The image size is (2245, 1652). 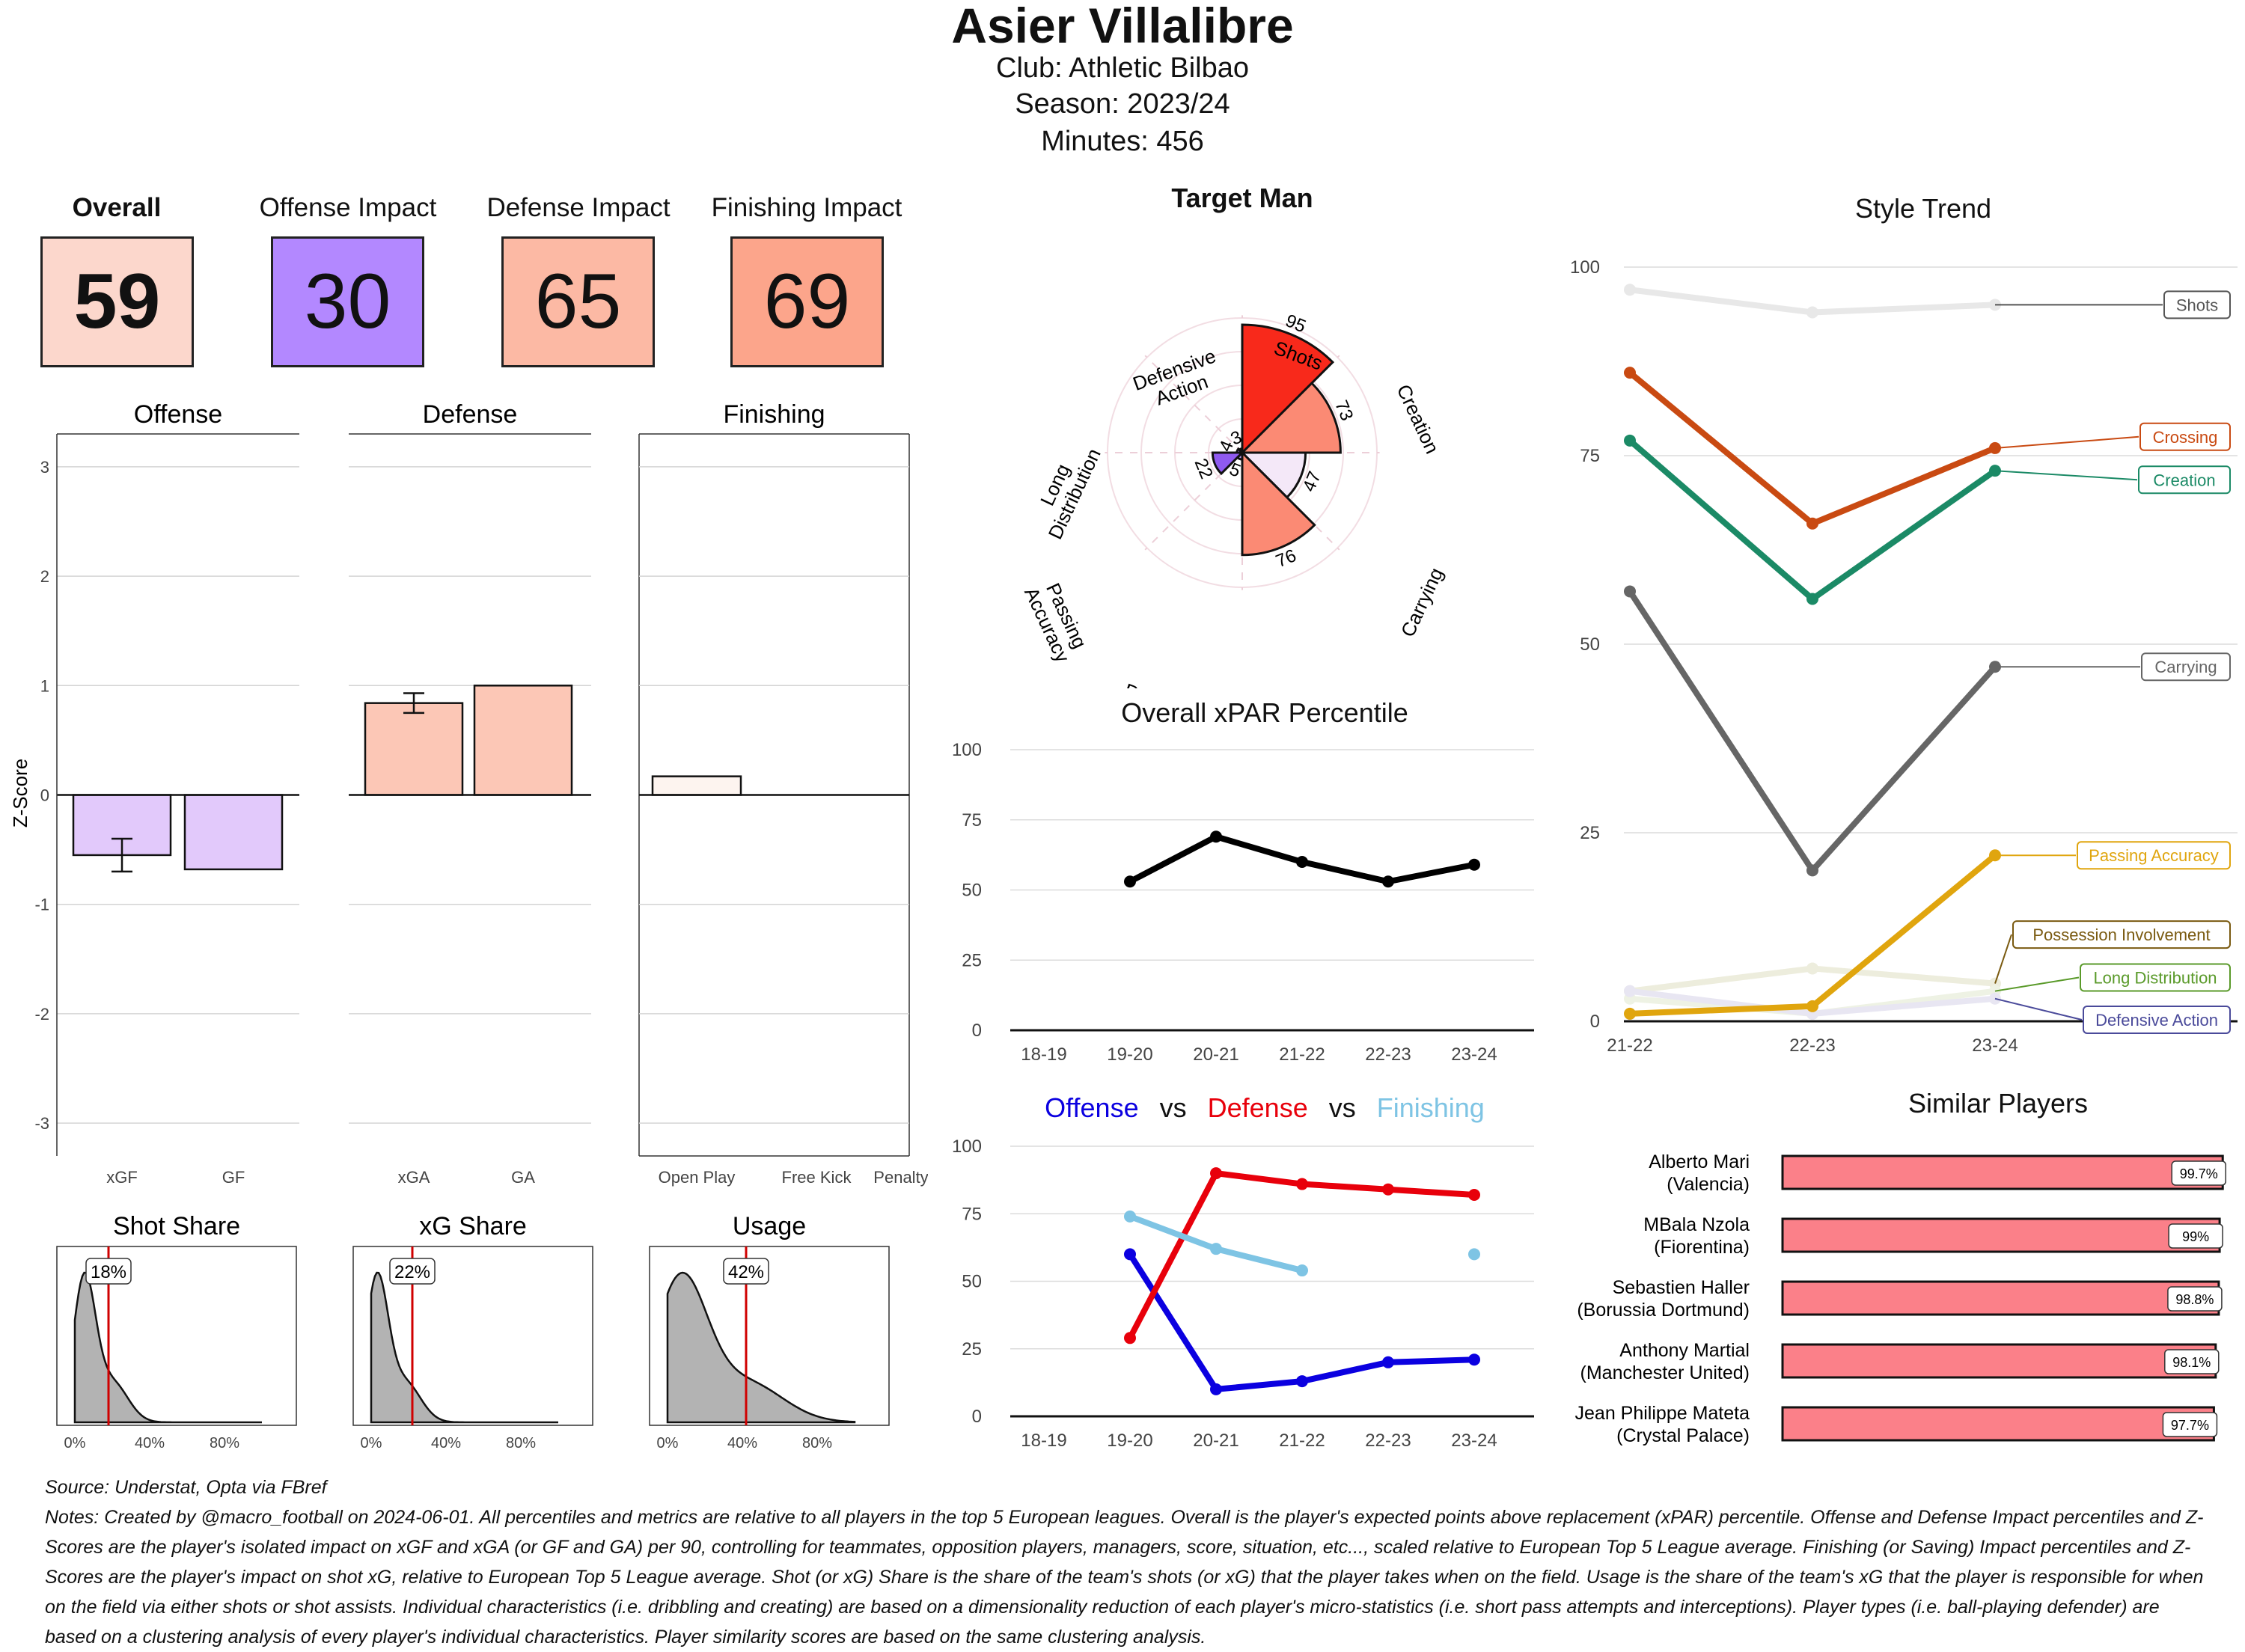 I want to click on offense-impact-label: Offense Impact, so click(x=348, y=207).